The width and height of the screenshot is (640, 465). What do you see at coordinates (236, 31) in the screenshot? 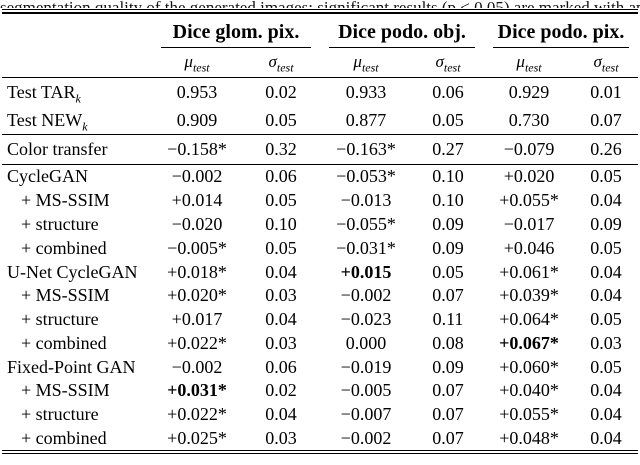
I see `group-header-dice-glom-pix: Dice glom. pix.` at bounding box center [236, 31].